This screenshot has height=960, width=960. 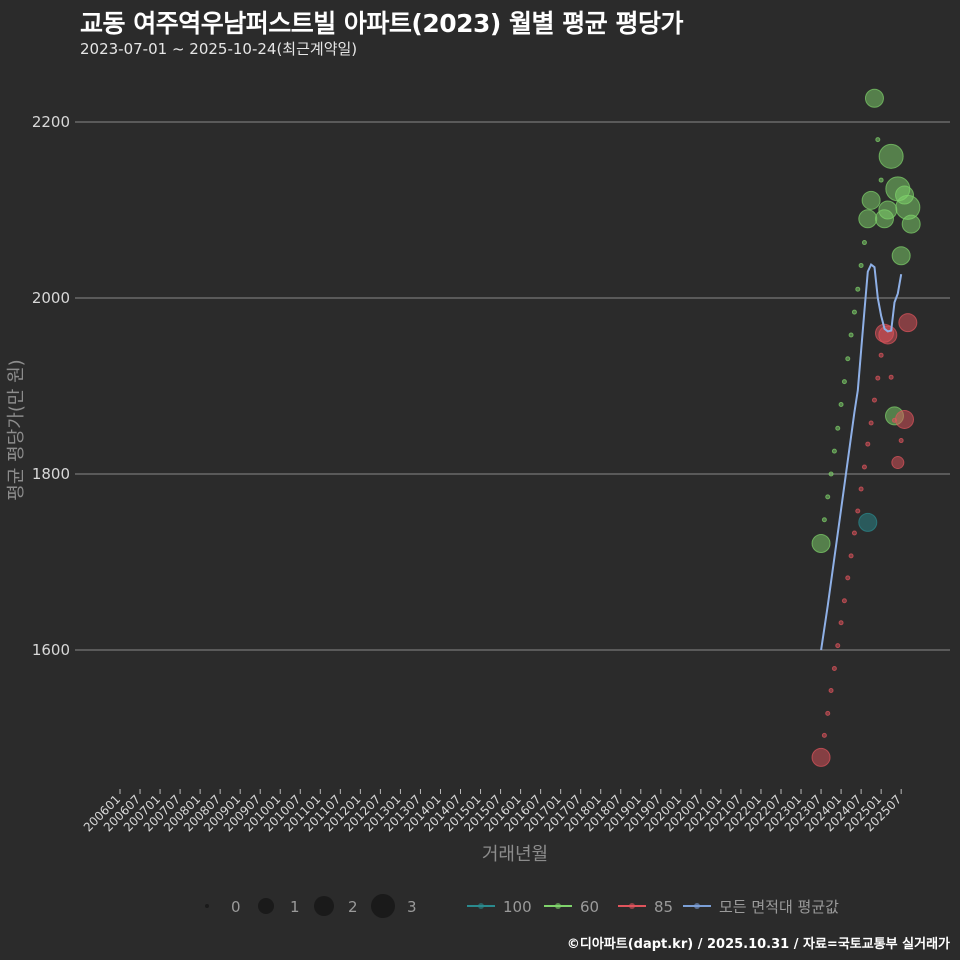 What do you see at coordinates (51, 386) in the screenshot?
I see `y-axis-ticks: 1600 1800 2000 2200` at bounding box center [51, 386].